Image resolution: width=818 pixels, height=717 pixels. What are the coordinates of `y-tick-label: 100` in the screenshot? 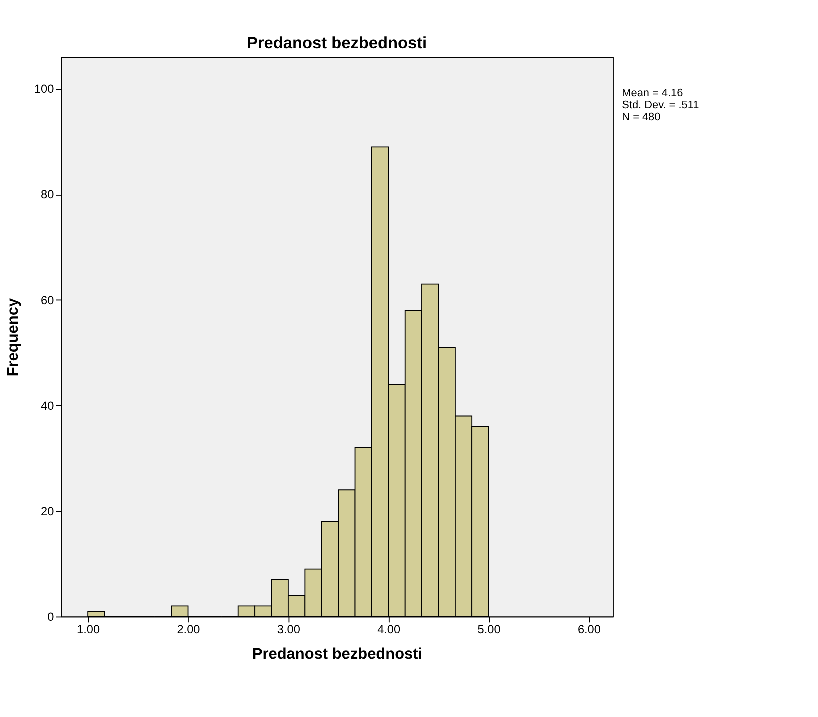 It's located at (44, 89).